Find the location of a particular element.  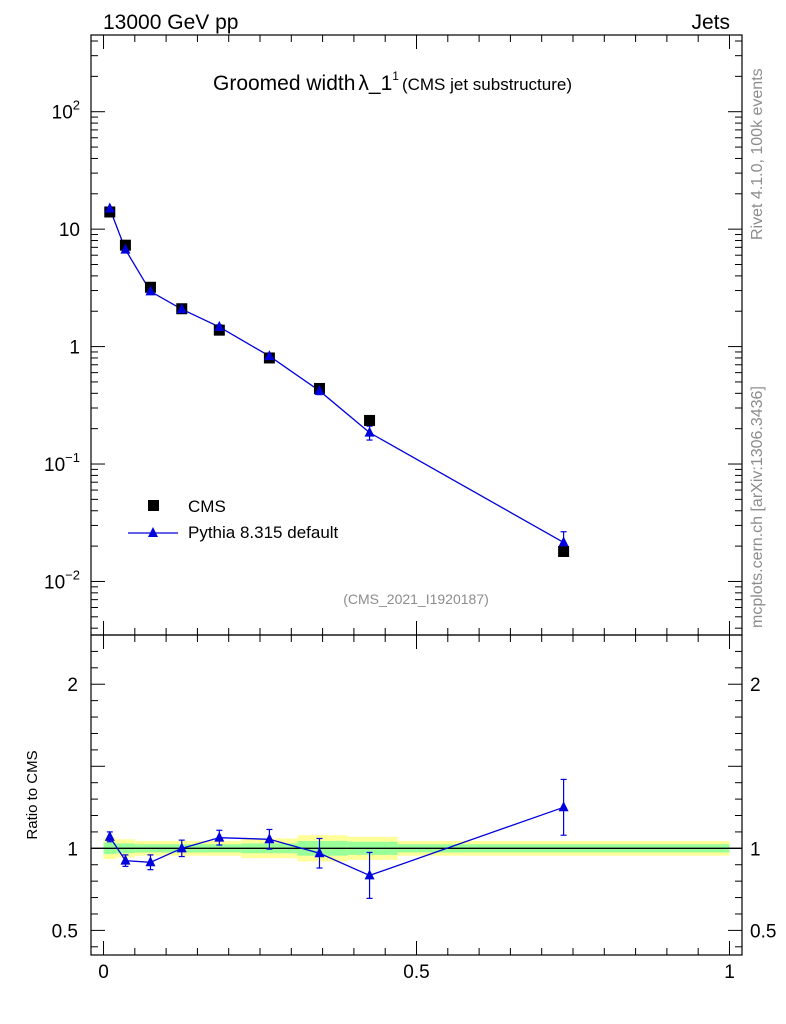

analysis-id-label: (CMS_2021_I1920187) is located at coordinates (416, 599).